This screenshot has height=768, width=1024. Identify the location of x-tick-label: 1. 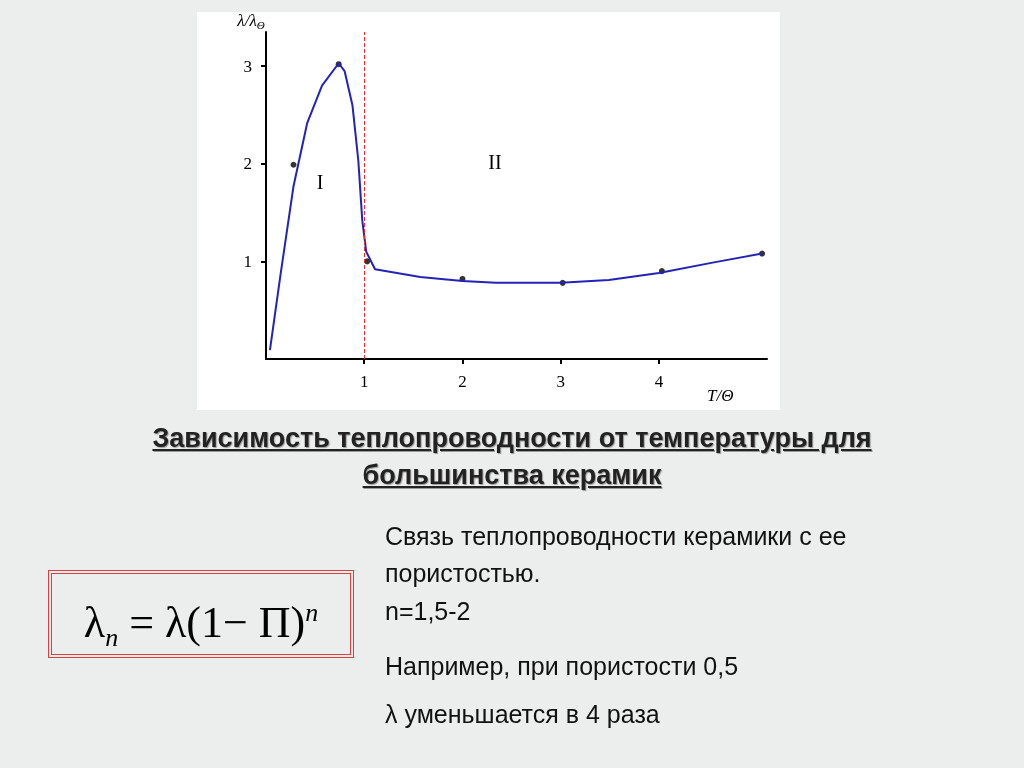
(364, 381).